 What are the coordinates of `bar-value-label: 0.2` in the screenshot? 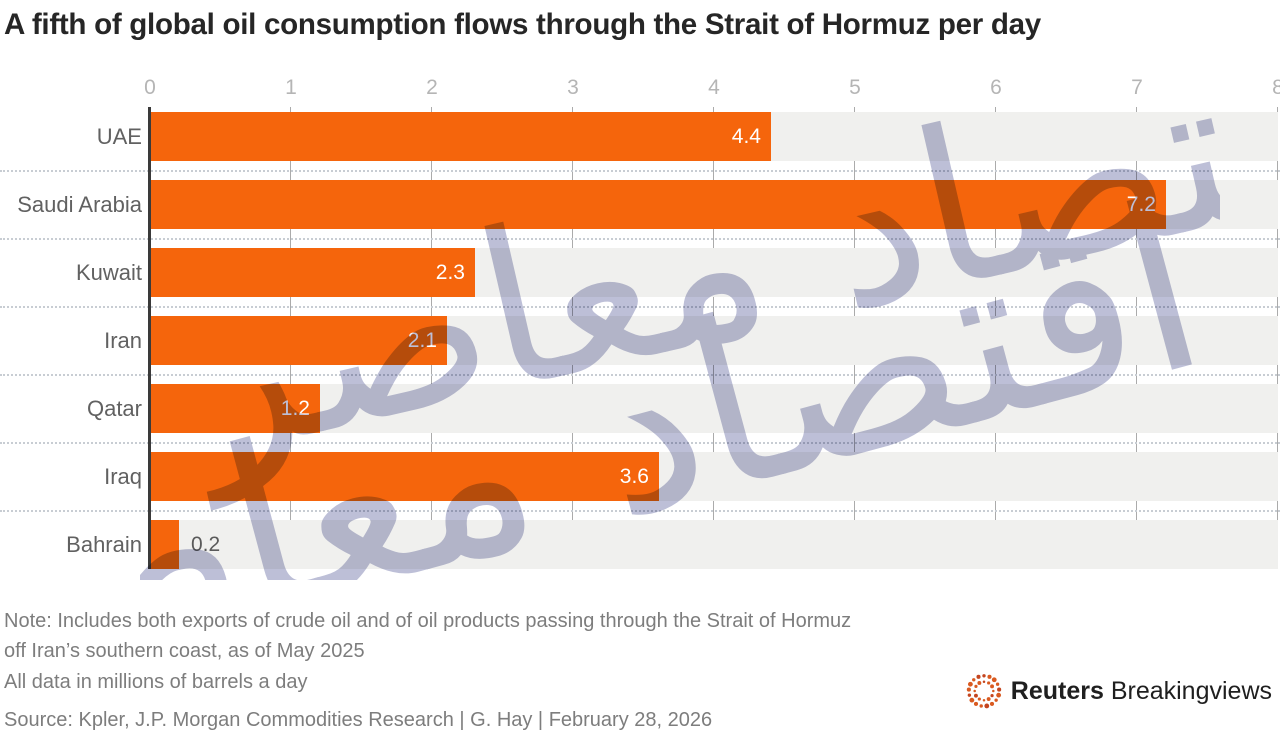 It's located at (206, 544).